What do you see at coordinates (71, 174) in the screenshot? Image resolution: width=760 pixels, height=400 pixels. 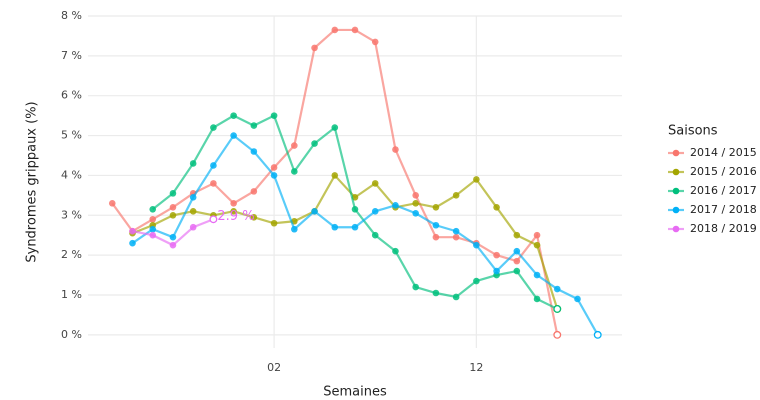 I see `y-tick-label: 4 %` at bounding box center [71, 174].